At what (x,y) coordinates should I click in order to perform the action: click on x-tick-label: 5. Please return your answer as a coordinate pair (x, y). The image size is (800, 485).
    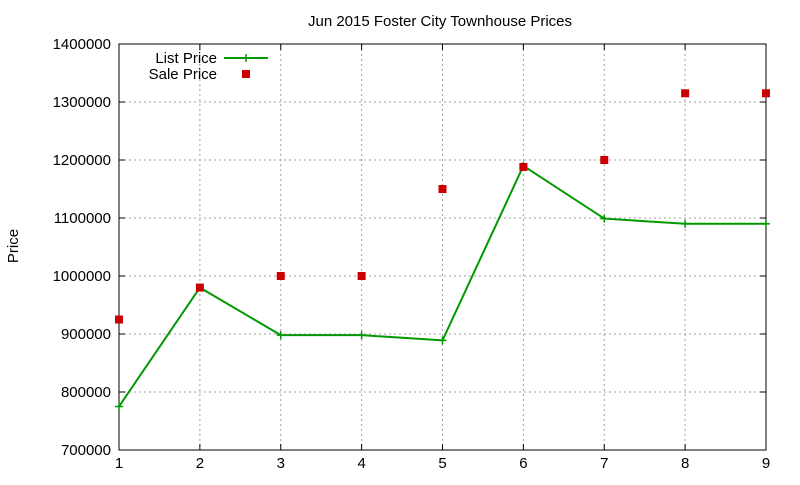
    Looking at the image, I should click on (442, 463).